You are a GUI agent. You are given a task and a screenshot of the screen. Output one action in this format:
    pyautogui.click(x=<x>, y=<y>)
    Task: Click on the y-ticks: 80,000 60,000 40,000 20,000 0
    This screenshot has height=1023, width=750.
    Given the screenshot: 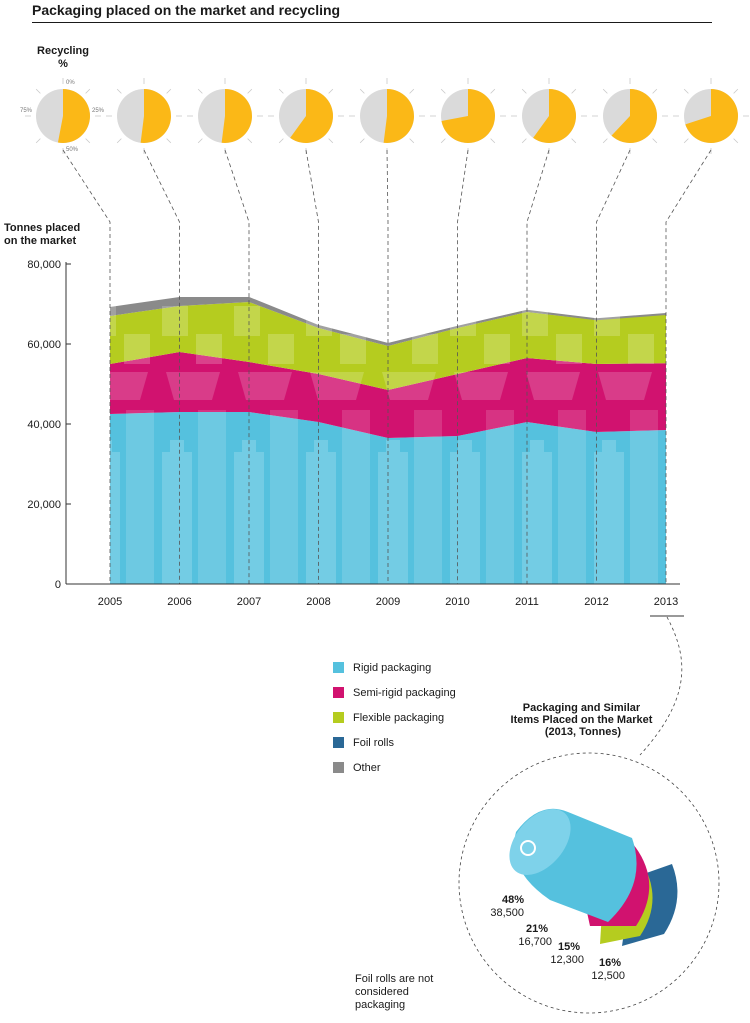 What is the action you would take?
    pyautogui.click(x=49, y=425)
    